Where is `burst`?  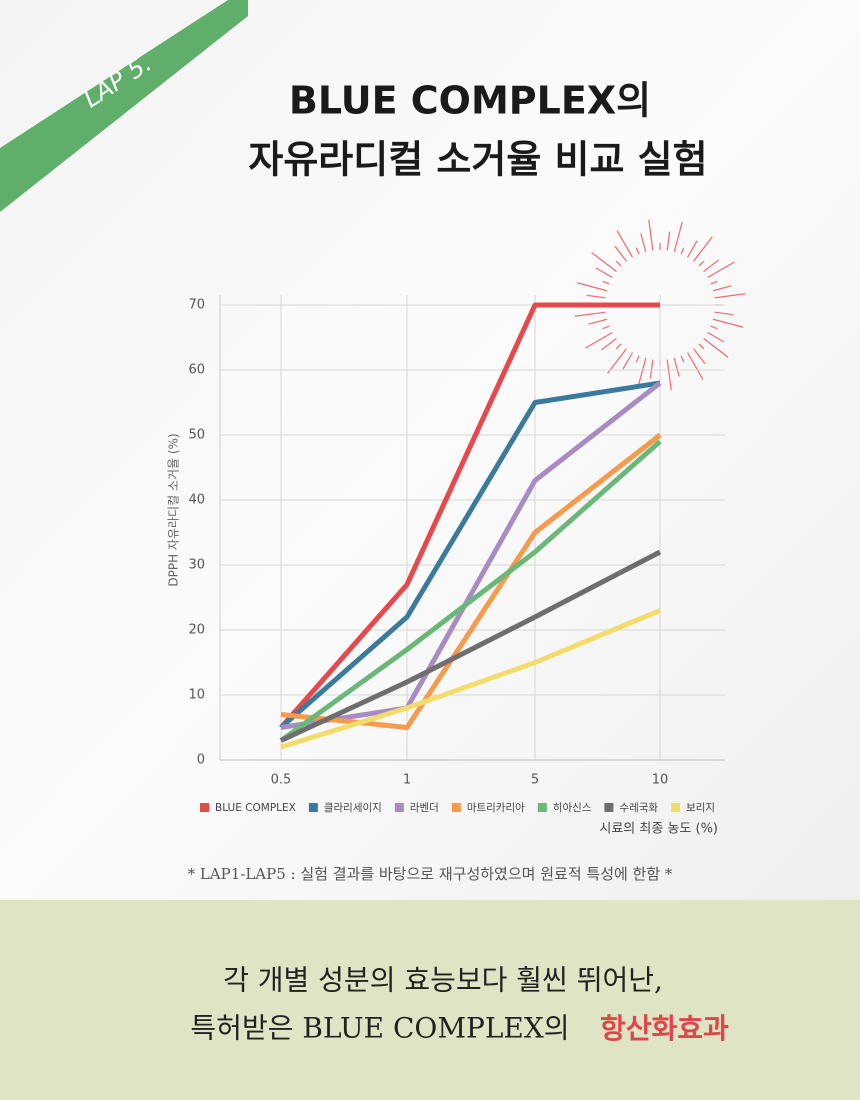
burst is located at coordinates (660, 305).